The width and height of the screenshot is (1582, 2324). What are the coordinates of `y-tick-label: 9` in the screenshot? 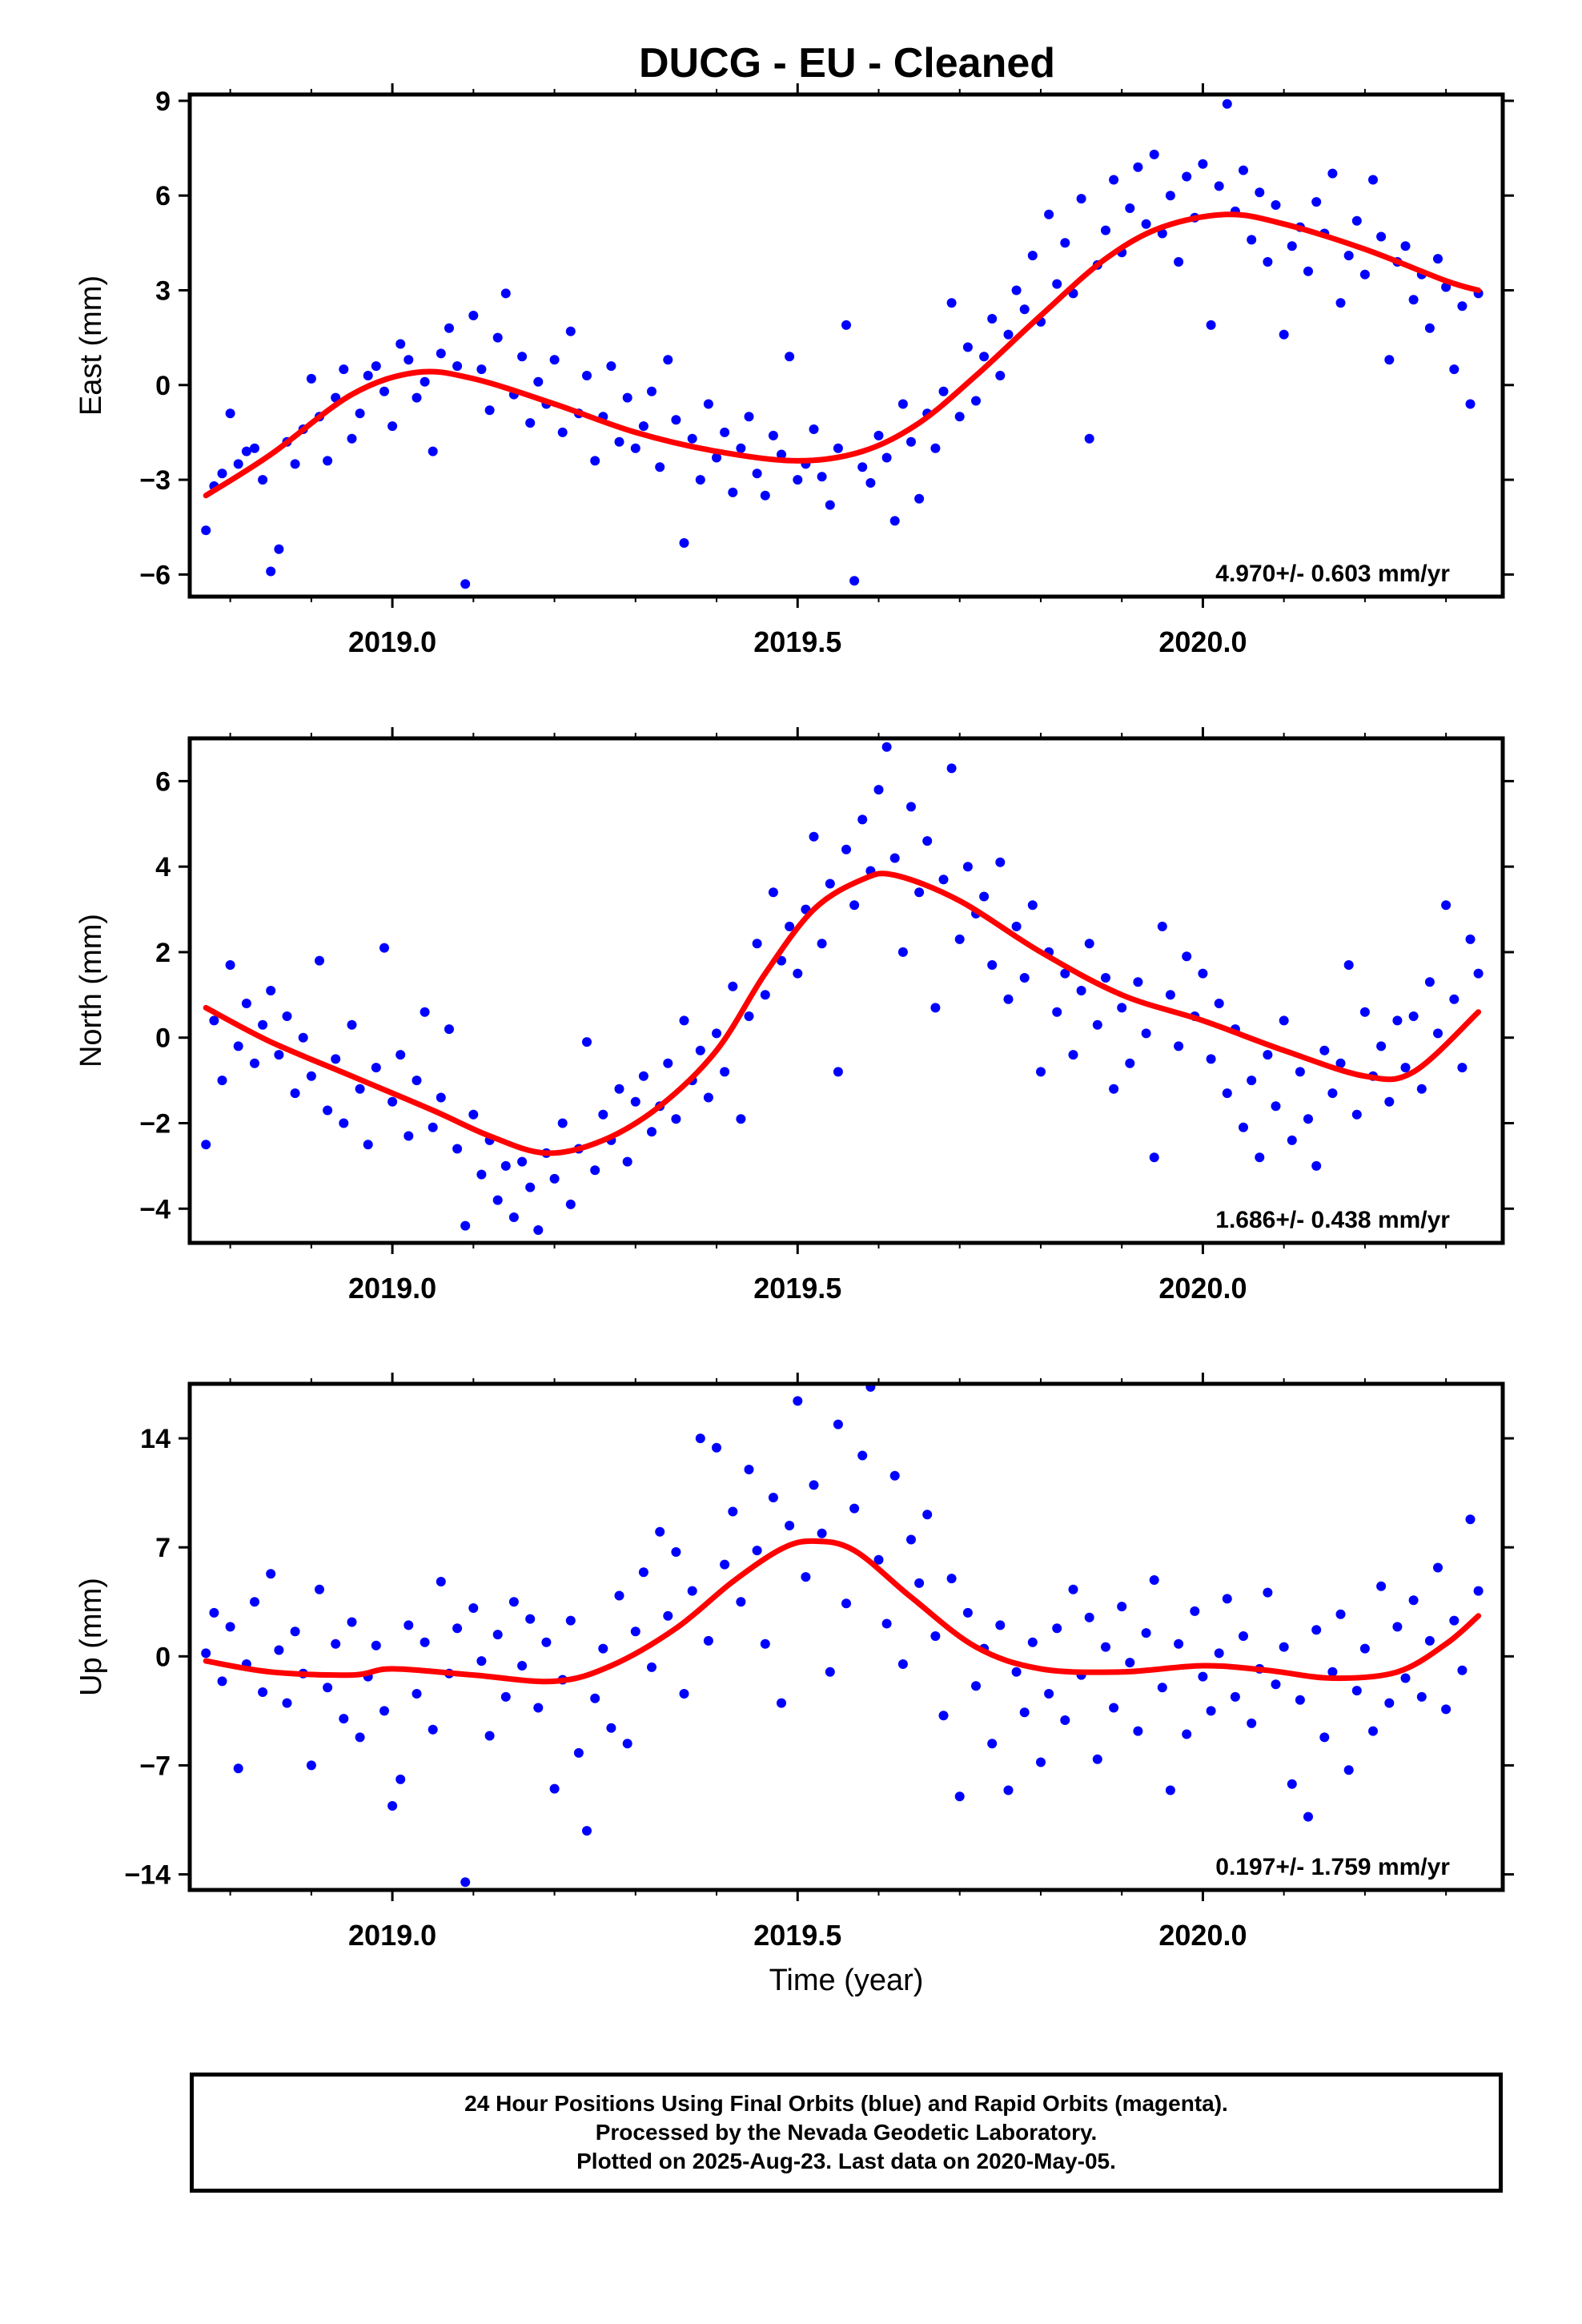 It's located at (163, 102).